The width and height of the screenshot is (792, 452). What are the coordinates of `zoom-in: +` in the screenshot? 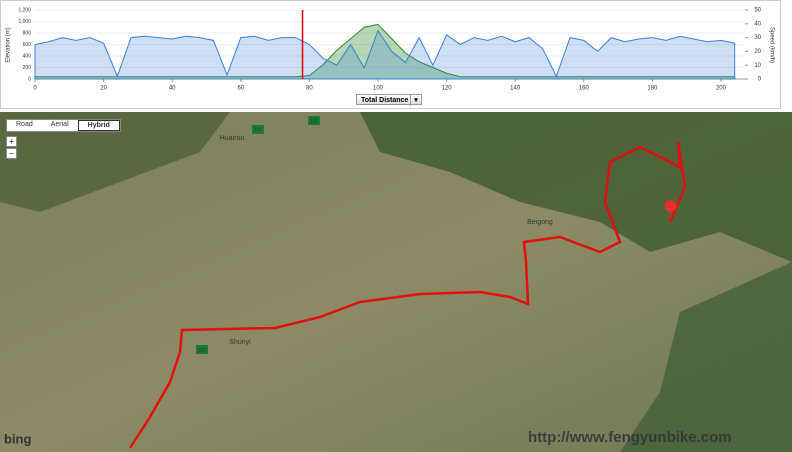 It's located at (11, 141).